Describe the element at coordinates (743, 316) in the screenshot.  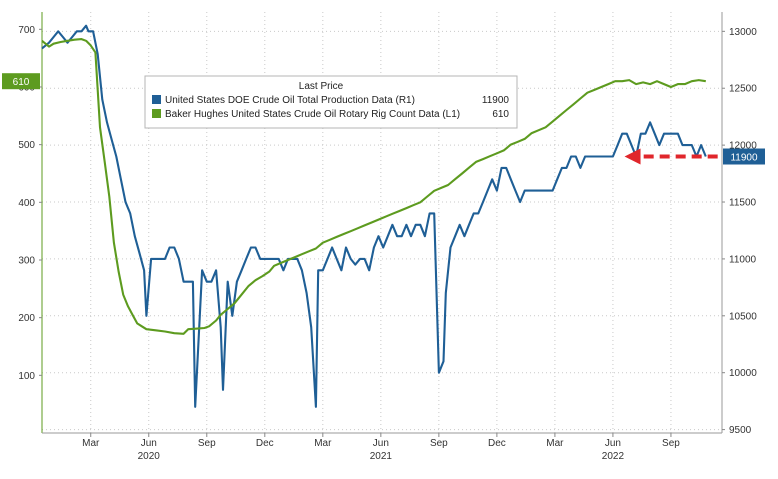
I see `right-tick-label: 10500` at that location.